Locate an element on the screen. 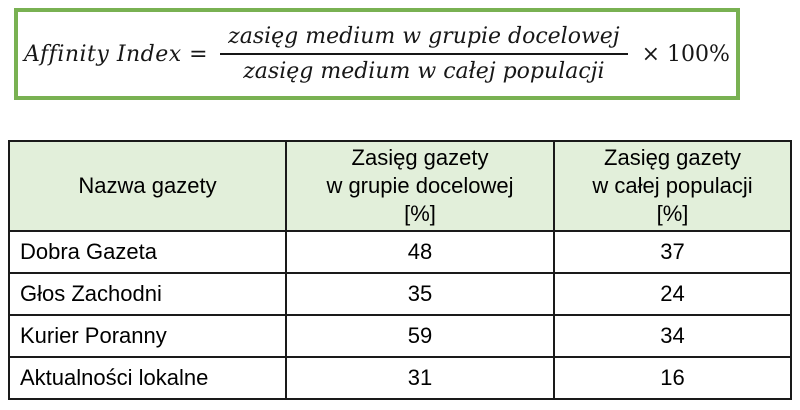 The image size is (800, 410). population-reach-cell: 37 is located at coordinates (672, 252).